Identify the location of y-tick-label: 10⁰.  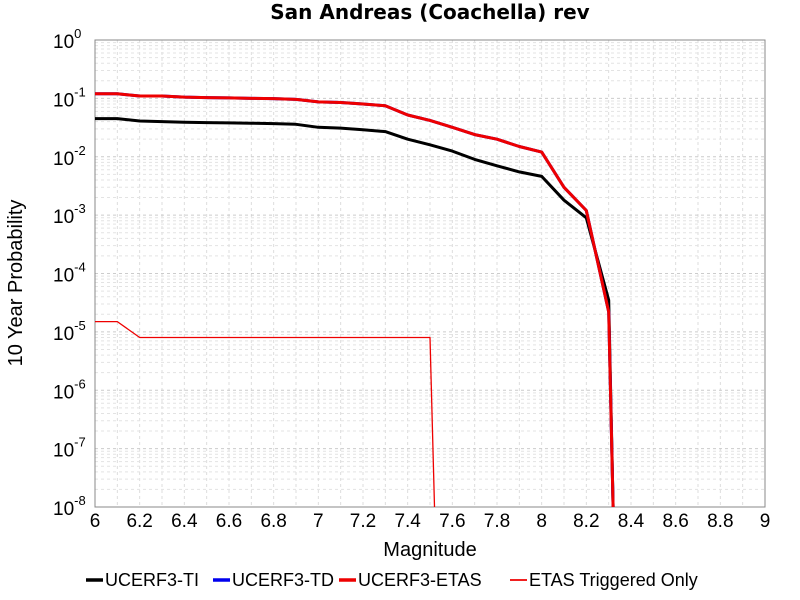
(67, 39).